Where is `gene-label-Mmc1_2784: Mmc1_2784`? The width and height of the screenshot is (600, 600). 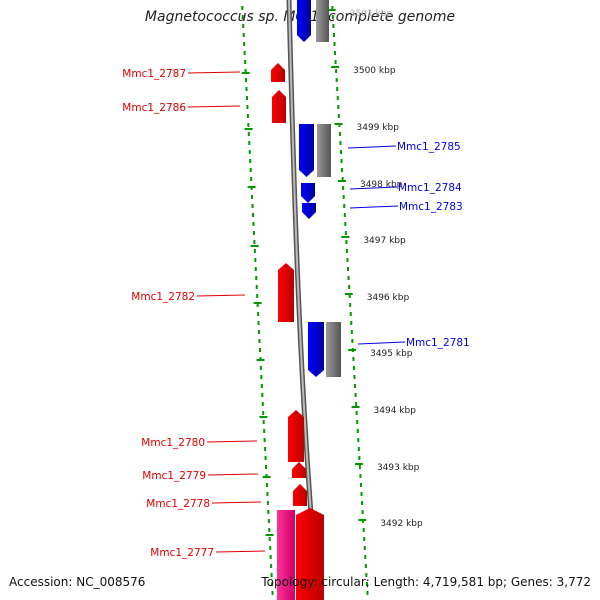
gene-label-Mmc1_2784: Mmc1_2784 is located at coordinates (430, 188).